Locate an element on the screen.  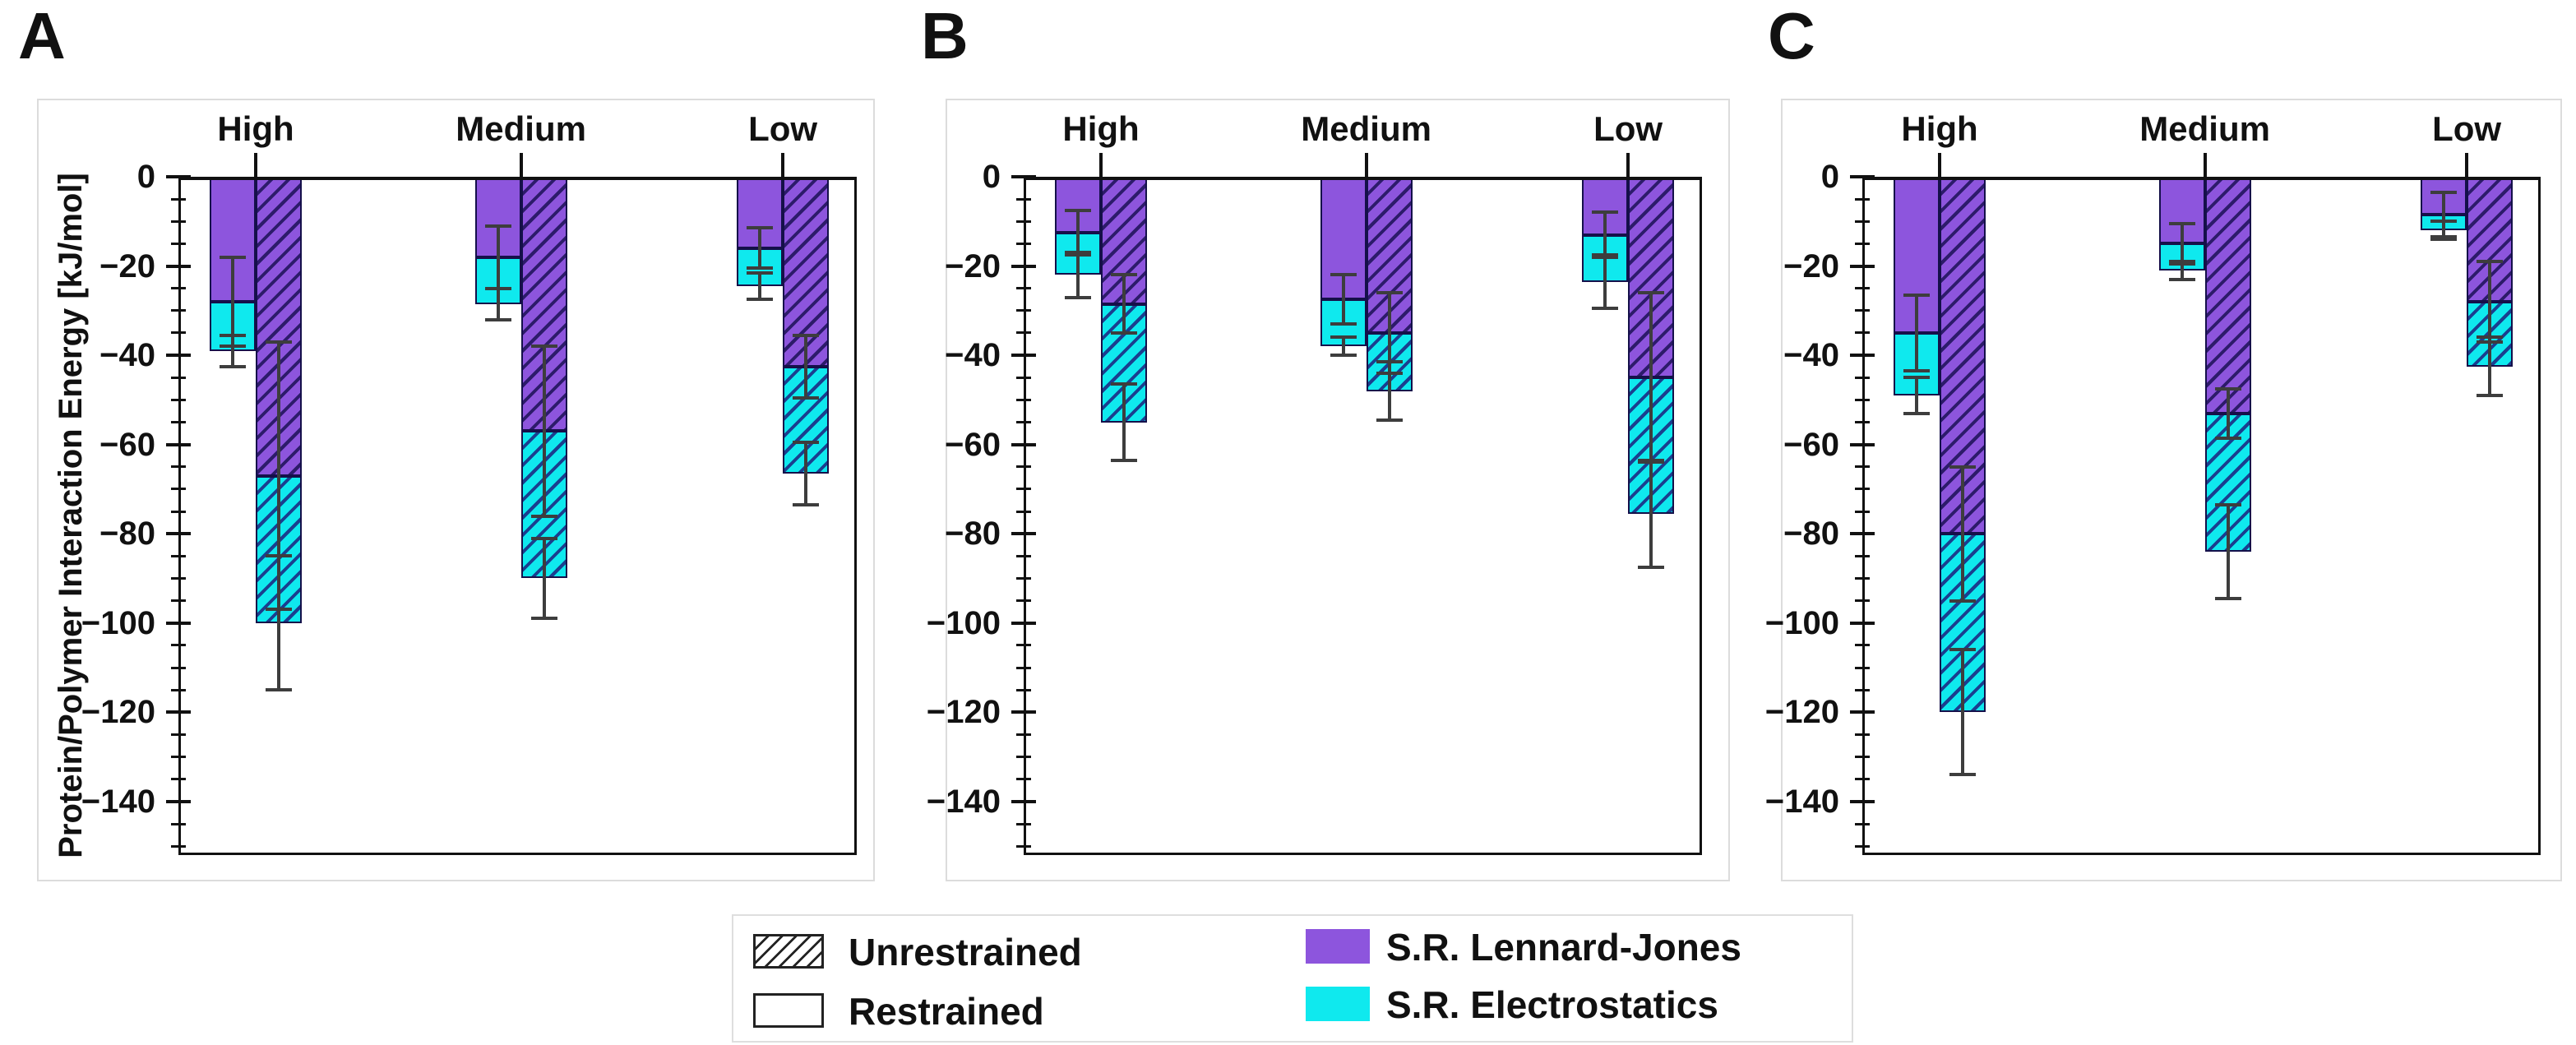
y-tick-label: −100 is located at coordinates (1801, 622).